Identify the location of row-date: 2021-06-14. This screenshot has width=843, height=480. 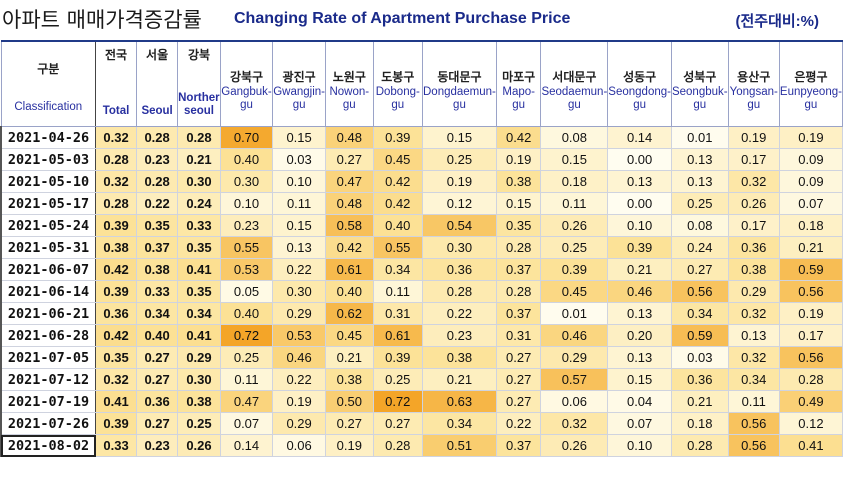
(48, 291).